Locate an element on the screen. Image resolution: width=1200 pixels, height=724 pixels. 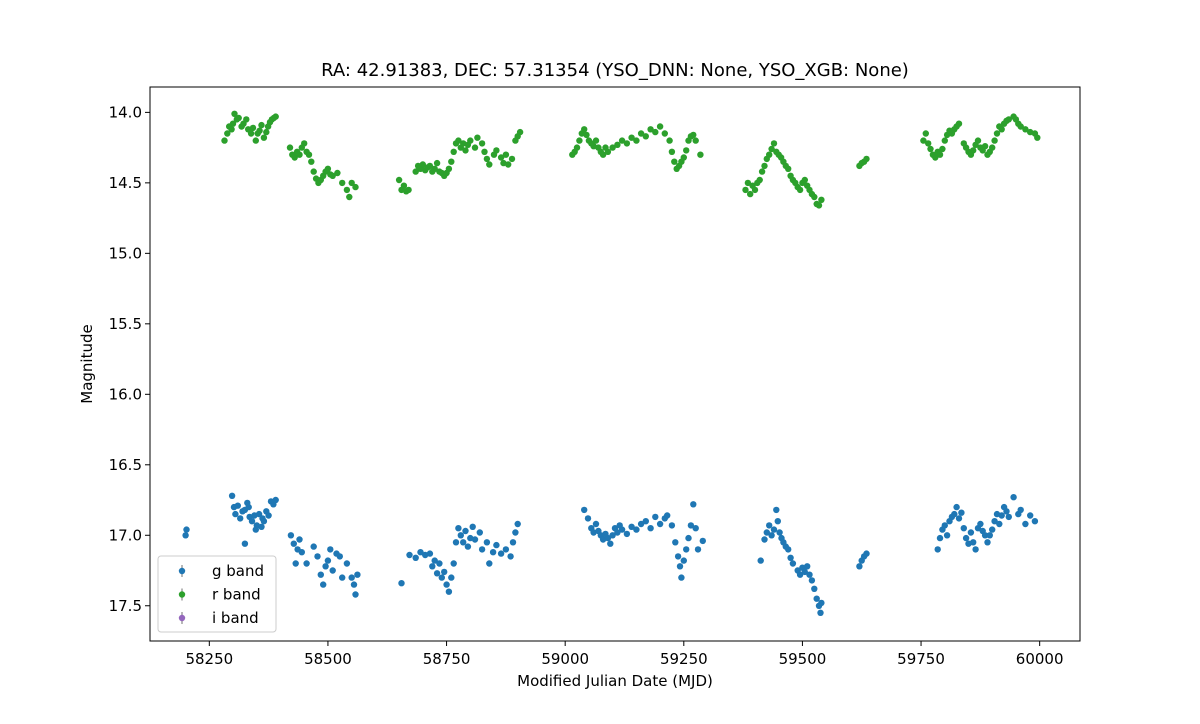
x-tick-label: 58750 is located at coordinates (447, 659).